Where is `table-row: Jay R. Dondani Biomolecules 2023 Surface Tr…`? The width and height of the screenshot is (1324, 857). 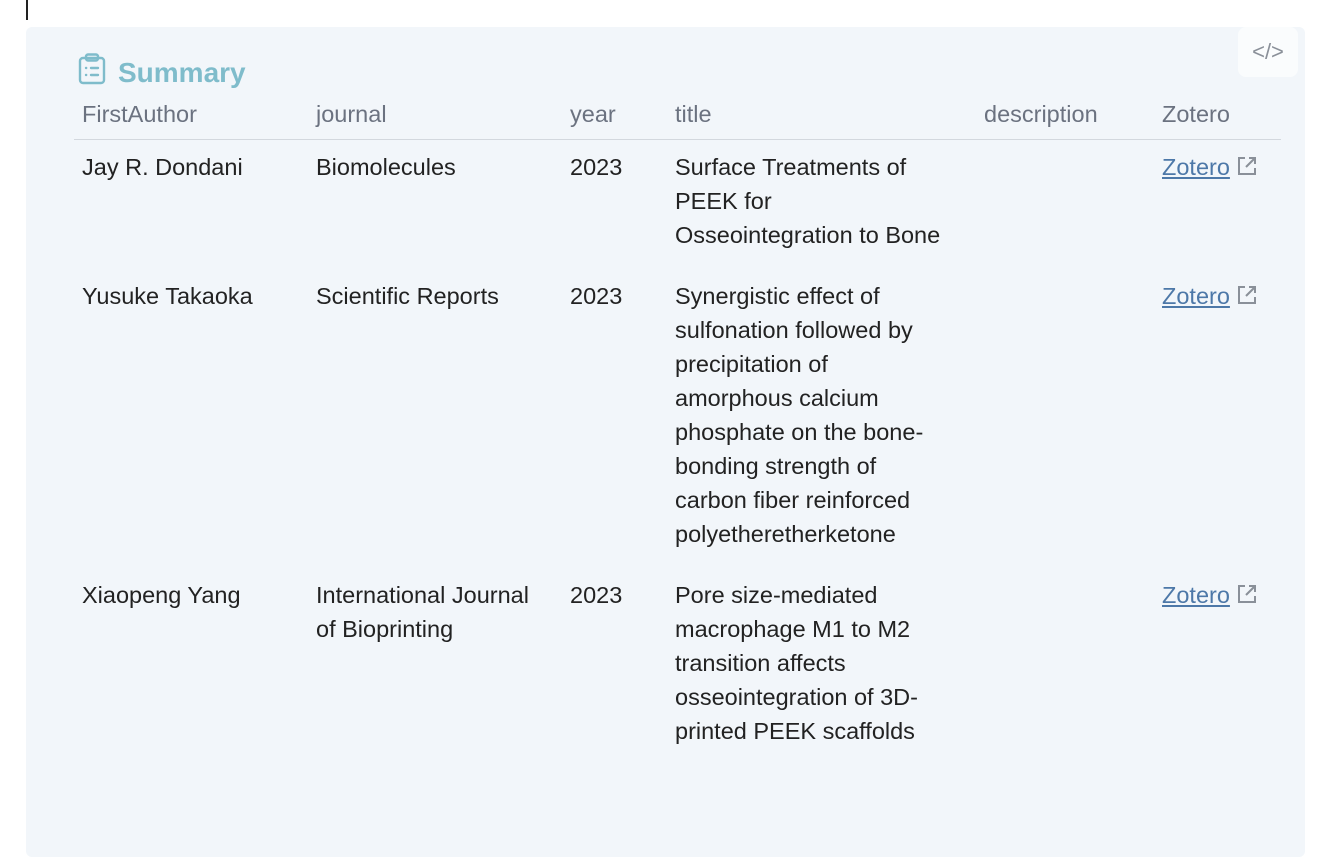
table-row: Jay R. Dondani Biomolecules 2023 Surface Tr… is located at coordinates (677, 205).